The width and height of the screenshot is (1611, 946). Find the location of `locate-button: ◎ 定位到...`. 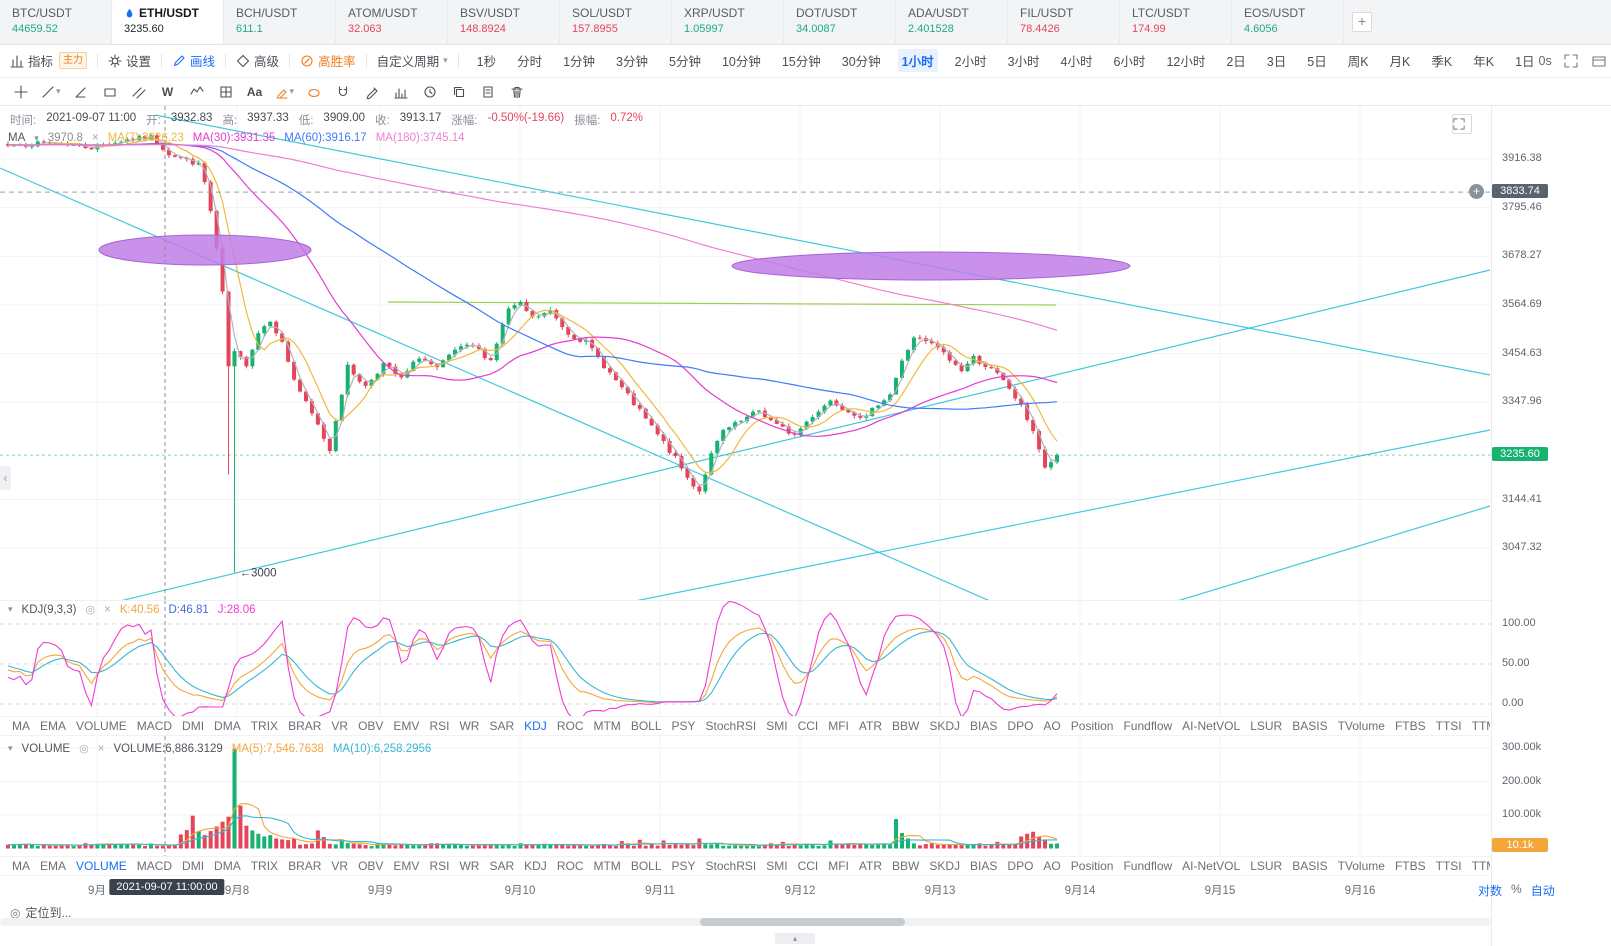

locate-button: ◎ 定位到... is located at coordinates (41, 912).